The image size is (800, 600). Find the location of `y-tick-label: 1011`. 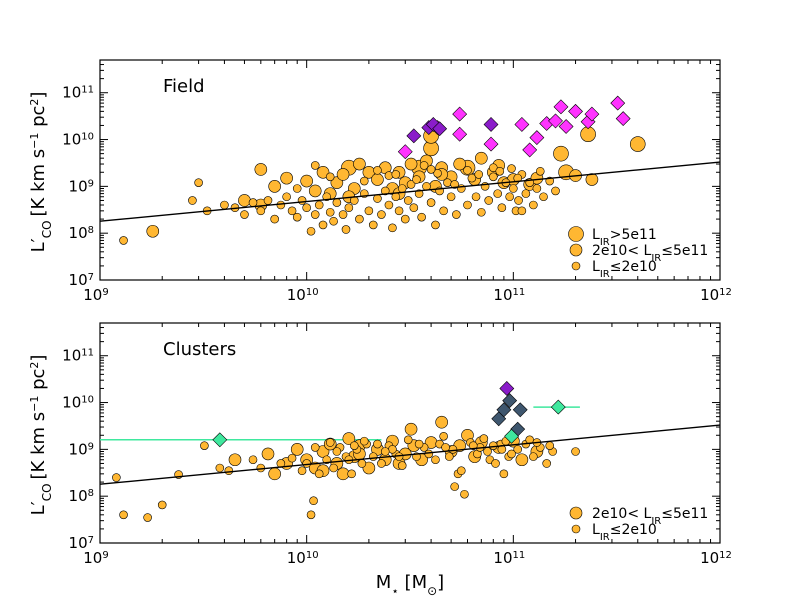

y-tick-label: 1011 is located at coordinates (78, 93).